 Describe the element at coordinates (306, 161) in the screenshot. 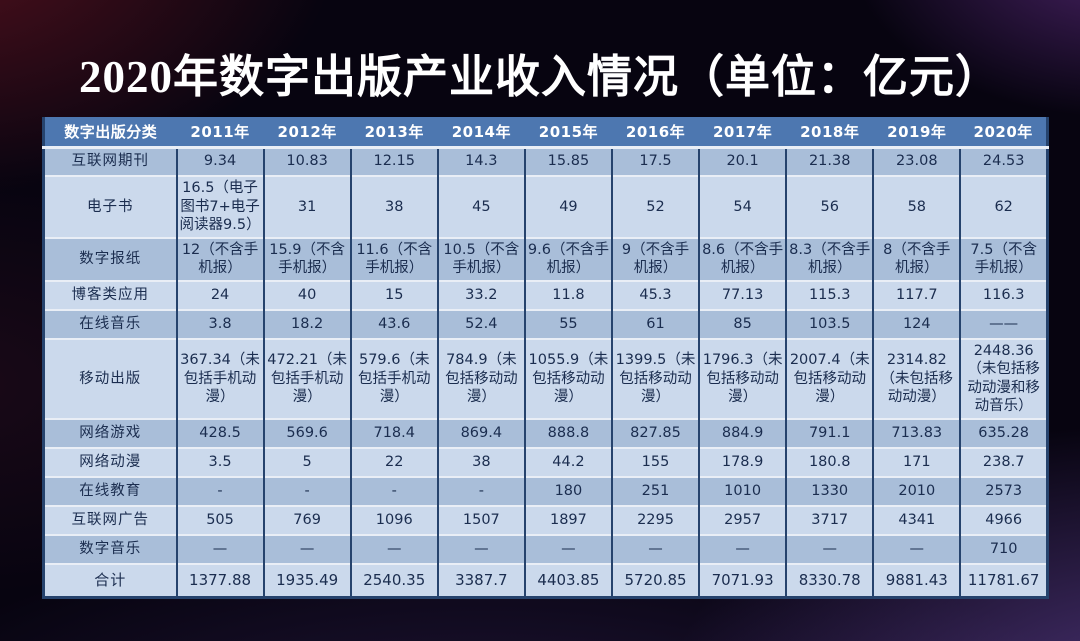

I see `value-cell: 10.83` at that location.